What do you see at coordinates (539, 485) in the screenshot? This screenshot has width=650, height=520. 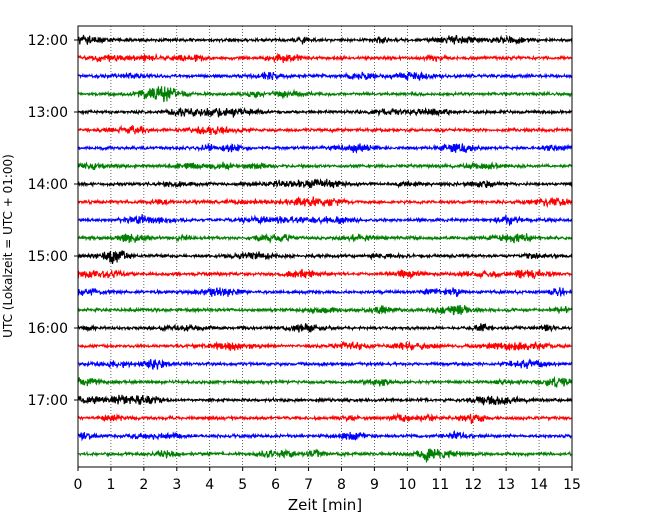 I see `x-tick-label: 14` at bounding box center [539, 485].